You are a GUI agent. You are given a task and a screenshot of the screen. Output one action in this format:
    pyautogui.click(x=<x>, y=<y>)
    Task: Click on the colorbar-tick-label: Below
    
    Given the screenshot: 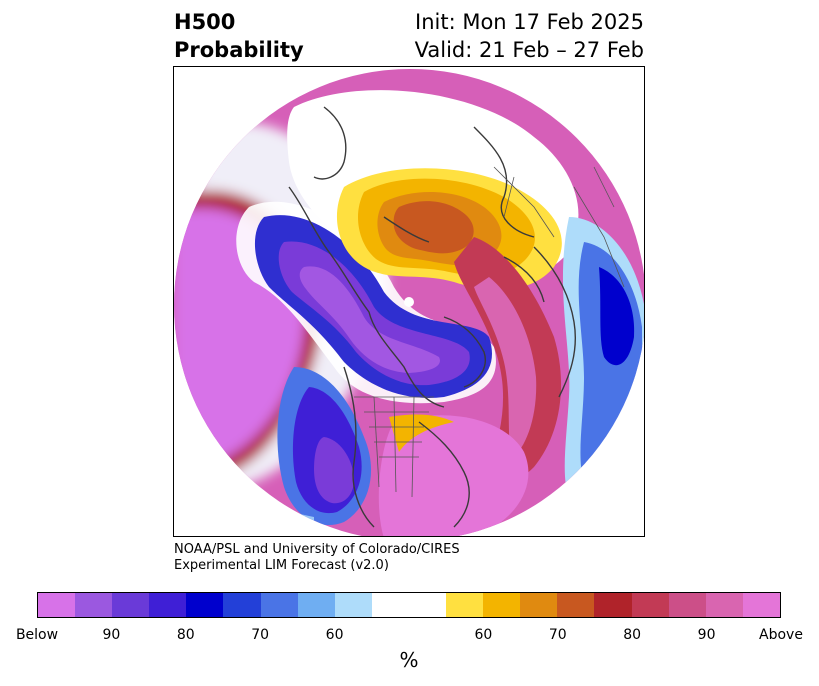 What is the action you would take?
    pyautogui.click(x=37, y=635)
    